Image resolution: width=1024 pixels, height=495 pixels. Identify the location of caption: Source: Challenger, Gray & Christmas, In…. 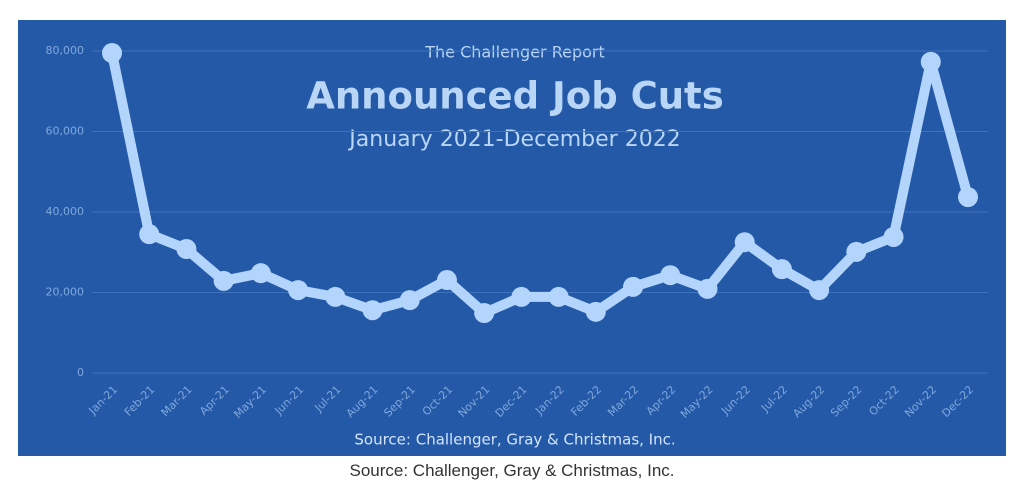
(512, 470).